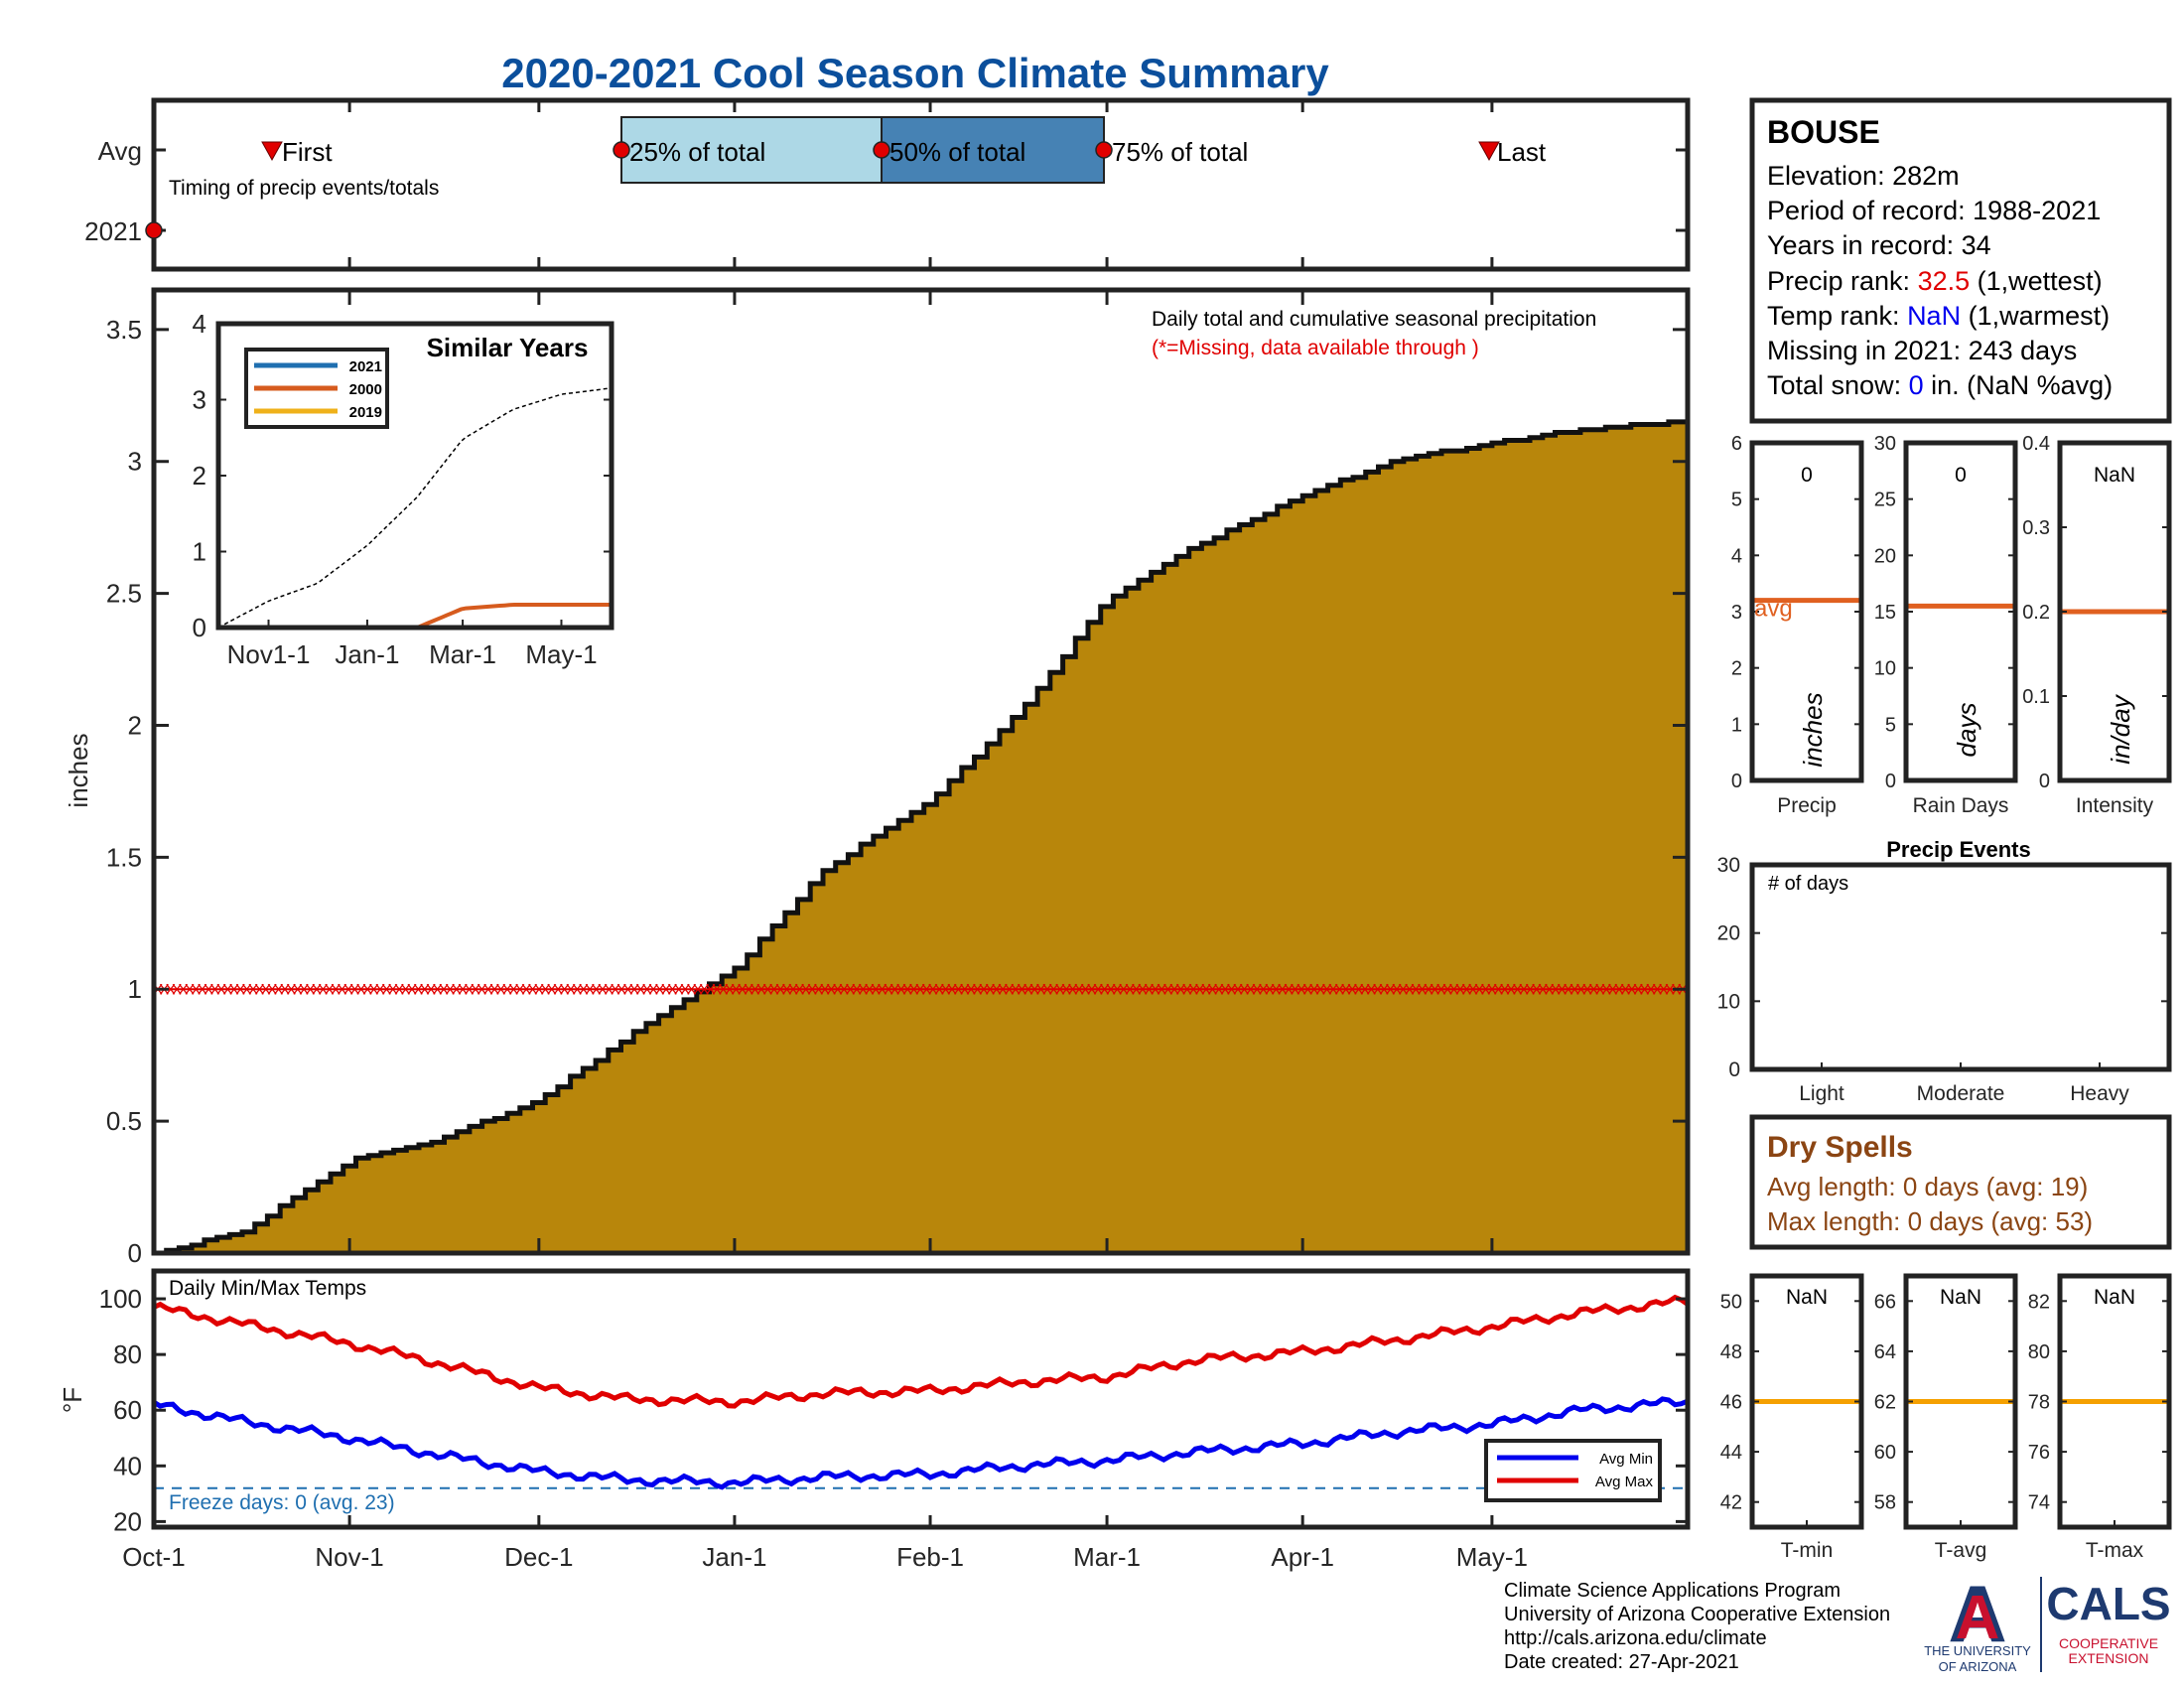 The height and width of the screenshot is (1688, 2184). Describe the element at coordinates (1489, 151) in the screenshot. I see `last-marker` at that location.